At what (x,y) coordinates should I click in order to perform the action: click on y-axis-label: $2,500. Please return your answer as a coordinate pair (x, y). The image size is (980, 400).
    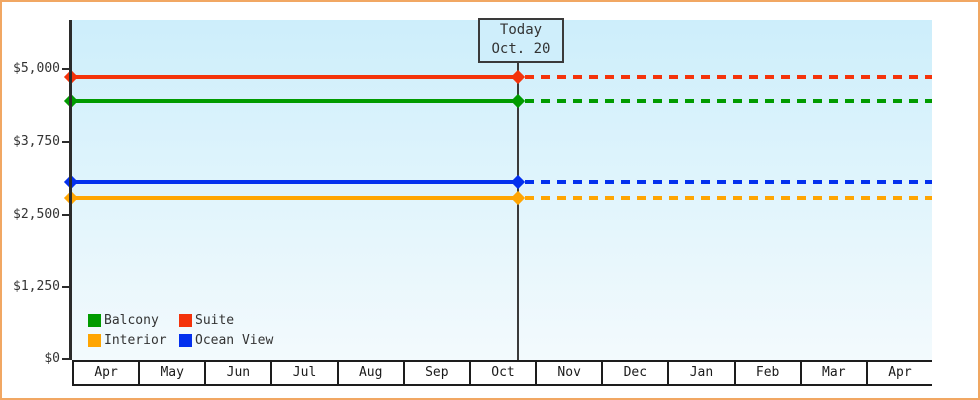
    Looking at the image, I should click on (36, 214).